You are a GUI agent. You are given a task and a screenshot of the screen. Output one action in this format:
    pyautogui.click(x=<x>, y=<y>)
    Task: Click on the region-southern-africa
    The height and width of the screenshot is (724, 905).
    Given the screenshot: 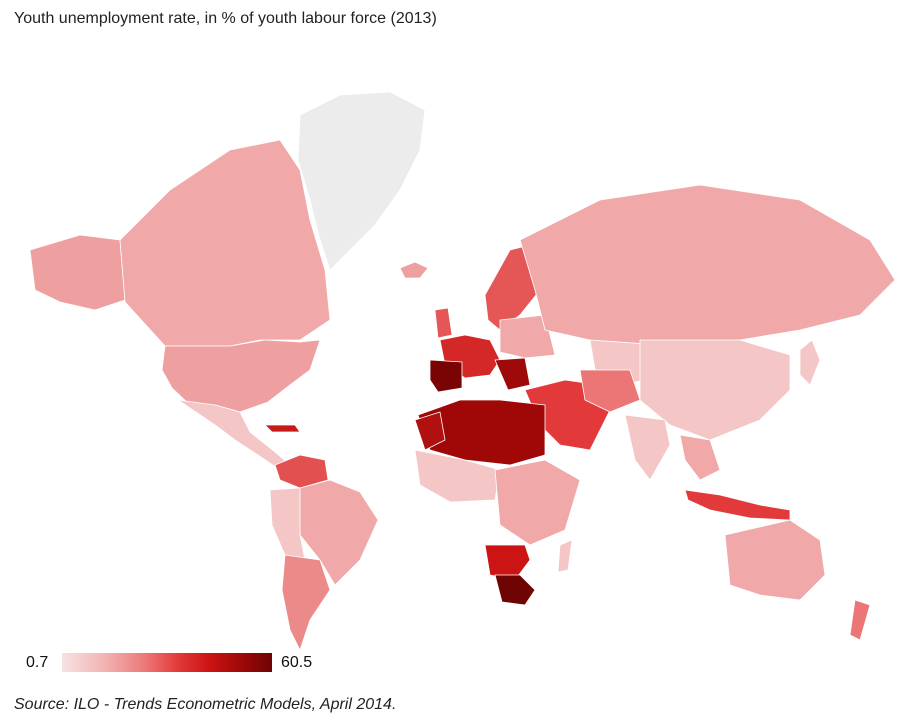 What is the action you would take?
    pyautogui.click(x=507, y=562)
    